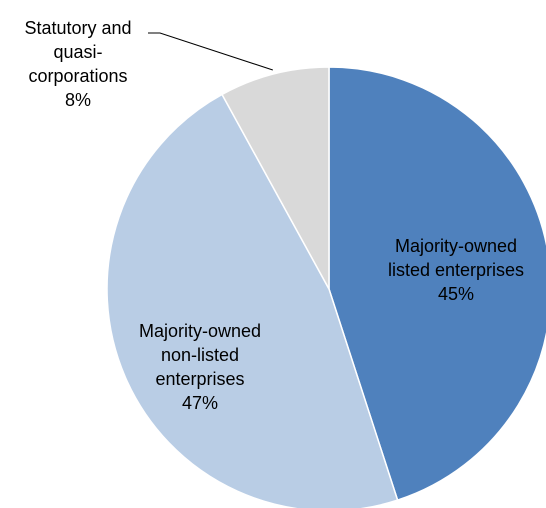 This screenshot has width=546, height=508. What do you see at coordinates (199, 379) in the screenshot?
I see `slice-label-line: enterprises` at bounding box center [199, 379].